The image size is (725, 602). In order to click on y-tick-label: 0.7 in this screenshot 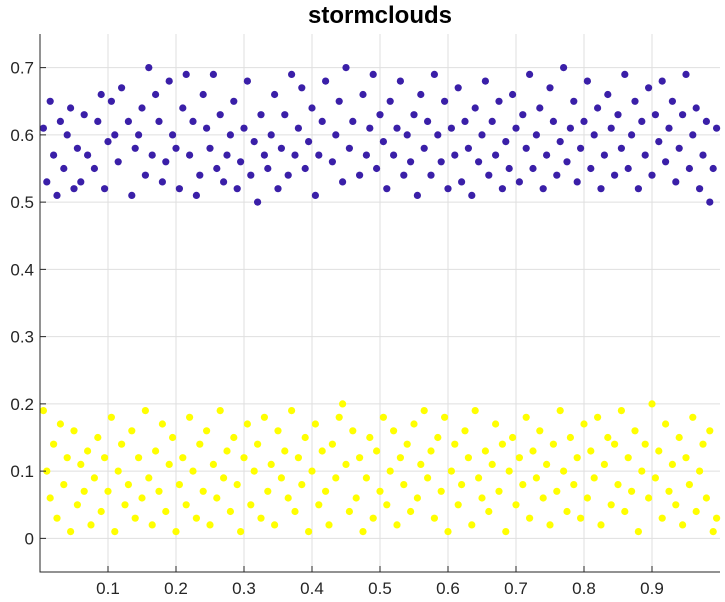, I will do `click(22, 68)`.